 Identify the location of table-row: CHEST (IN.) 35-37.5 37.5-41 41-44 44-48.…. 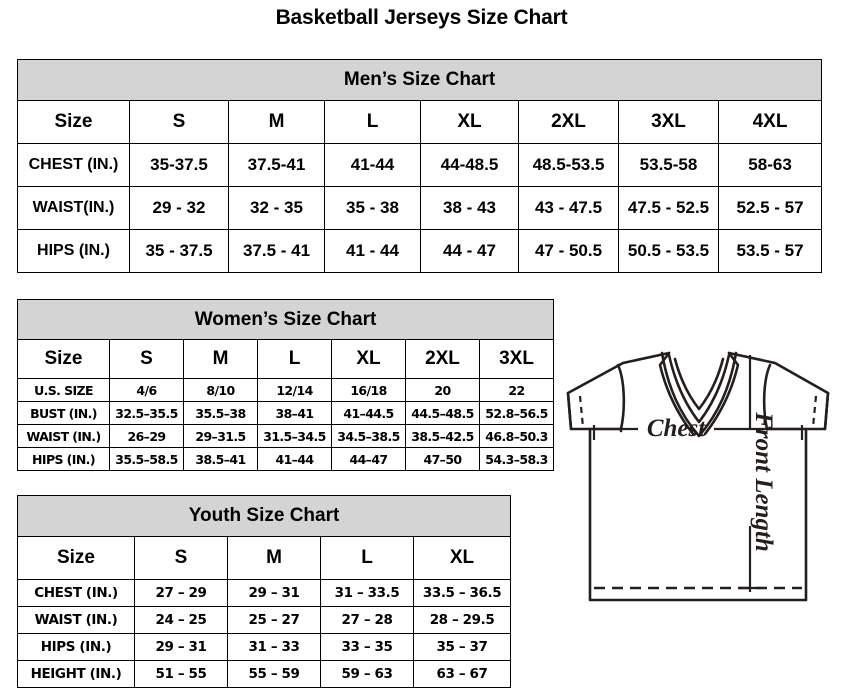
(420, 165).